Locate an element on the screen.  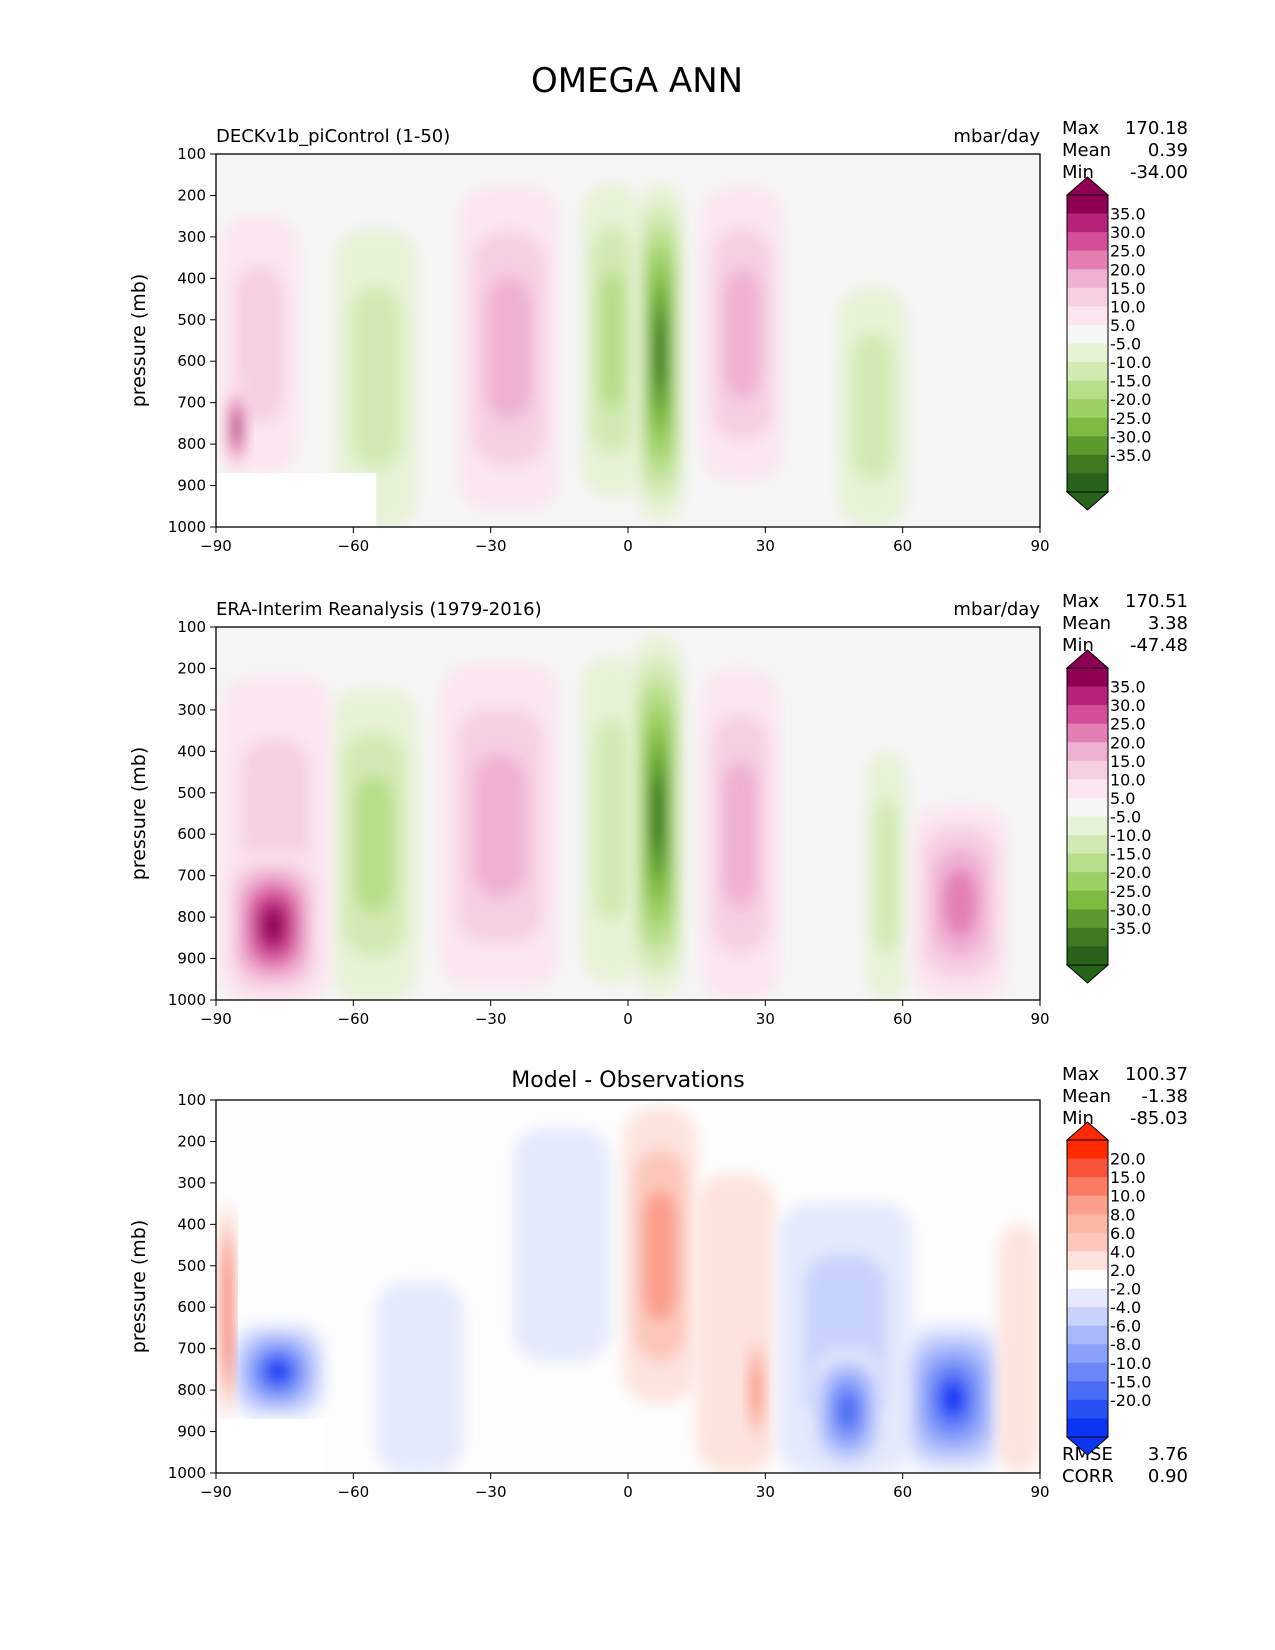
y-tick-label: 300 is located at coordinates (191, 237).